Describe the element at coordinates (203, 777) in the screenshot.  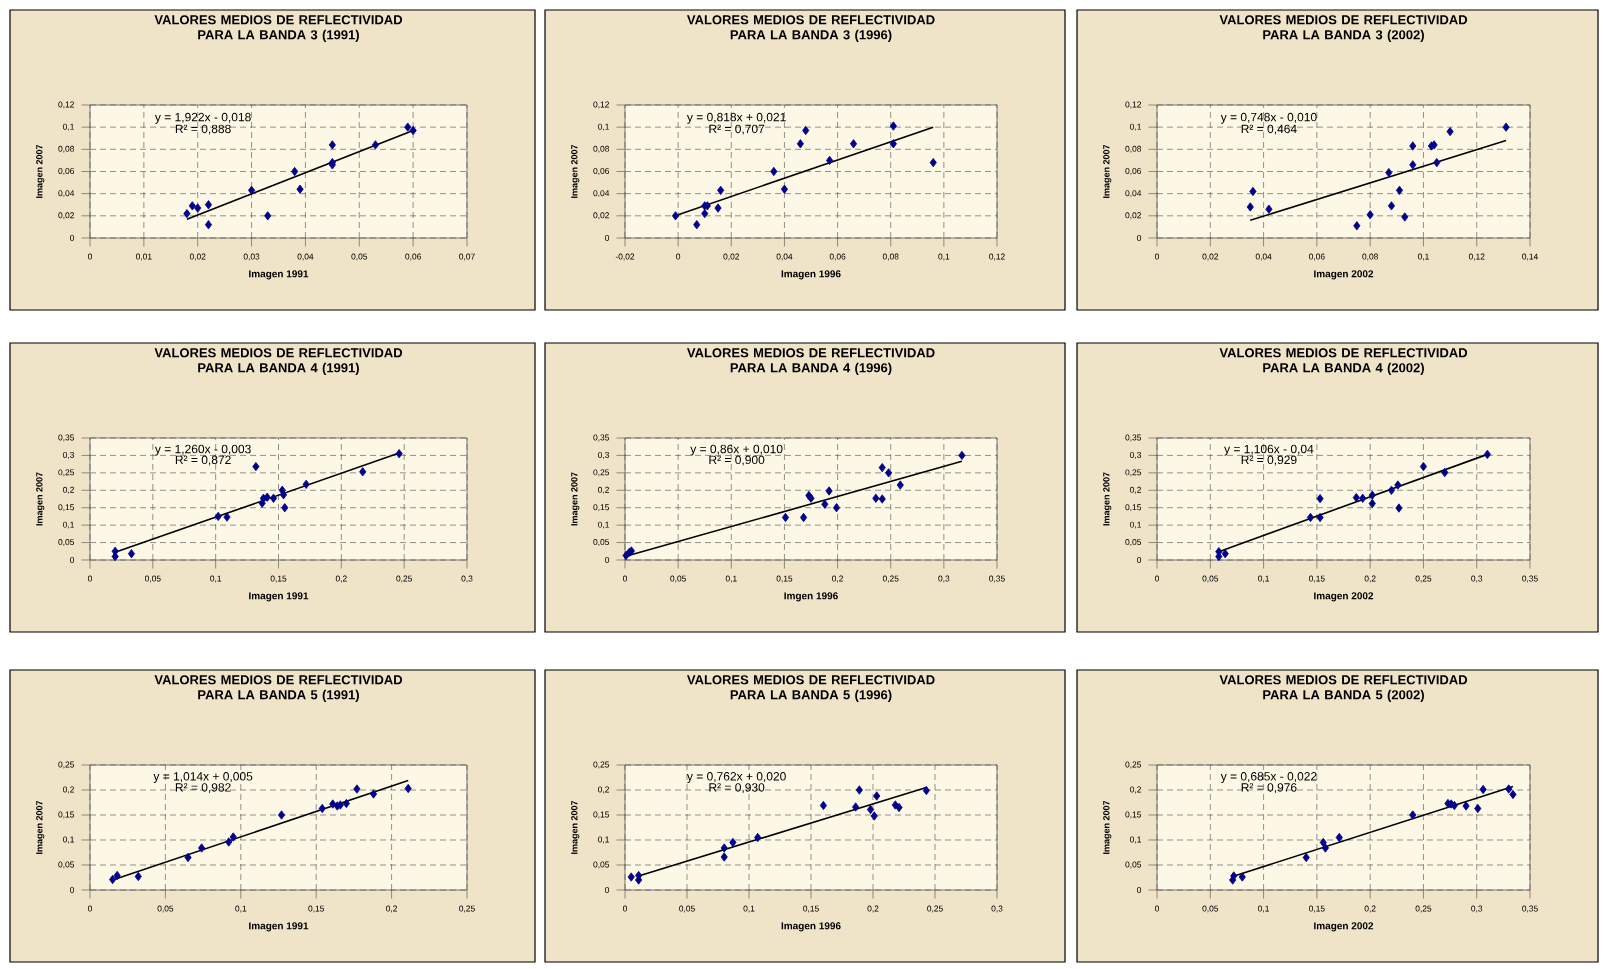
I see `annotation: y = 1,014x + 0,005` at that location.